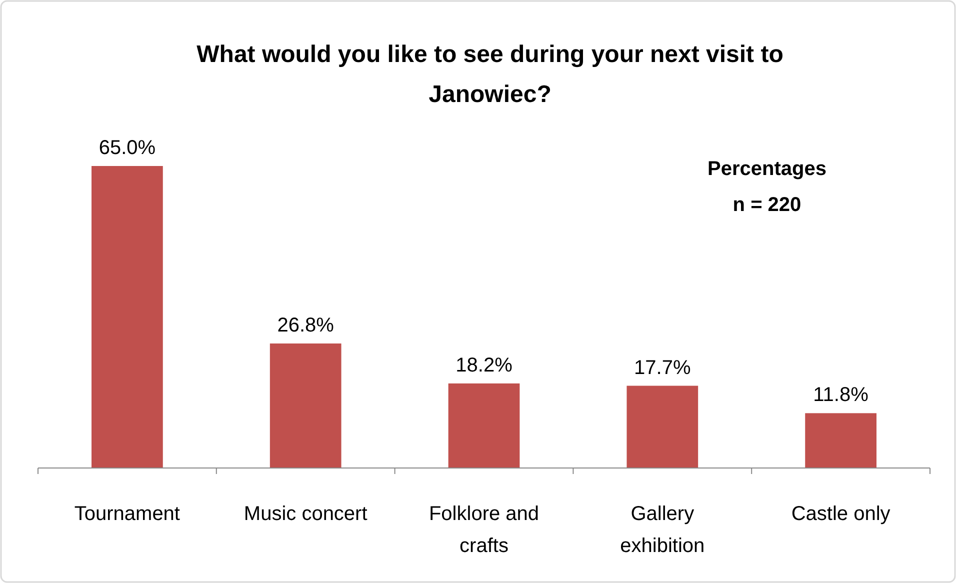 Image resolution: width=964 pixels, height=583 pixels. I want to click on x-tick-label: Castle only, so click(840, 514).